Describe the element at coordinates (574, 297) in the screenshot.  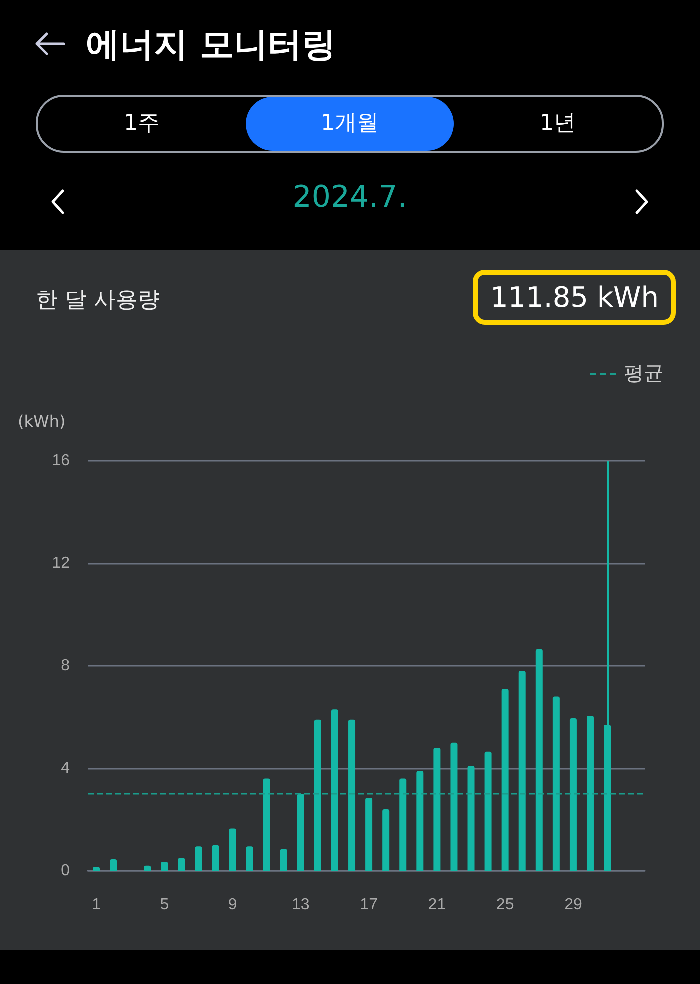
I see `rounded-frame: 111.85 kWh` at that location.